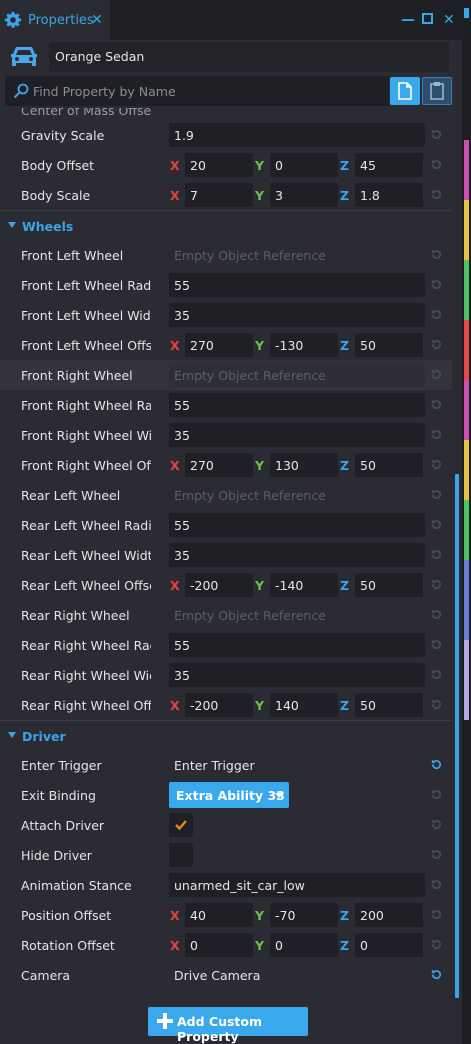 Image resolution: width=471 pixels, height=1044 pixels. What do you see at coordinates (229, 795) in the screenshot?
I see `exit-binding-dropdown: Extra Ability 33` at bounding box center [229, 795].